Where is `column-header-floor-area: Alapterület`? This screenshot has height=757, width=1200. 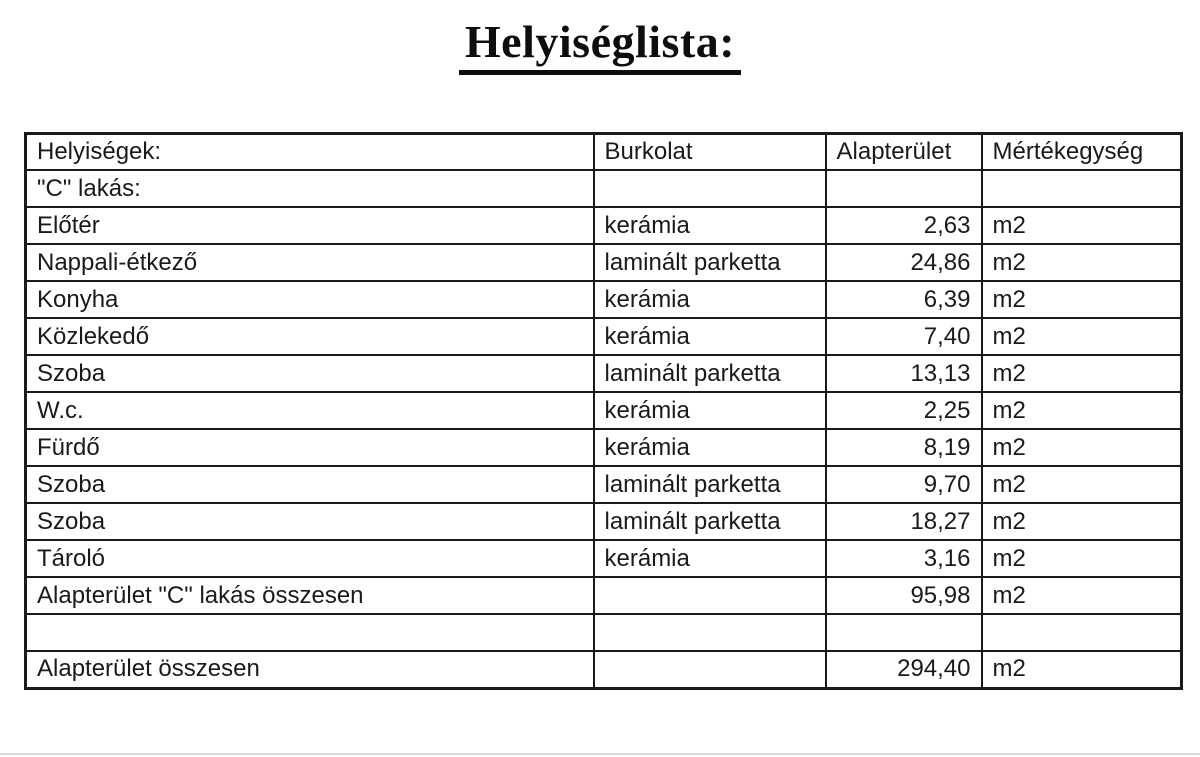 column-header-floor-area: Alapterület is located at coordinates (903, 152).